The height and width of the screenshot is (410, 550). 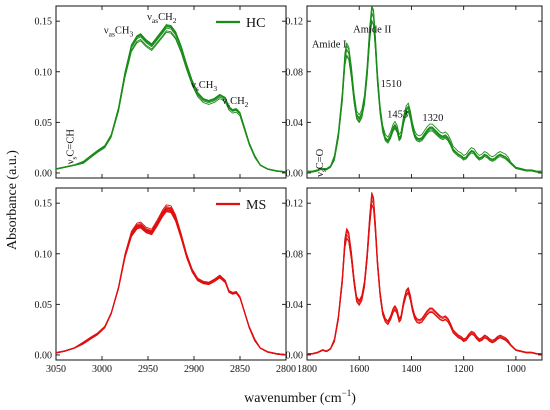 I want to click on x-axis-title: wavenumber (cm−1), so click(x=300, y=397).